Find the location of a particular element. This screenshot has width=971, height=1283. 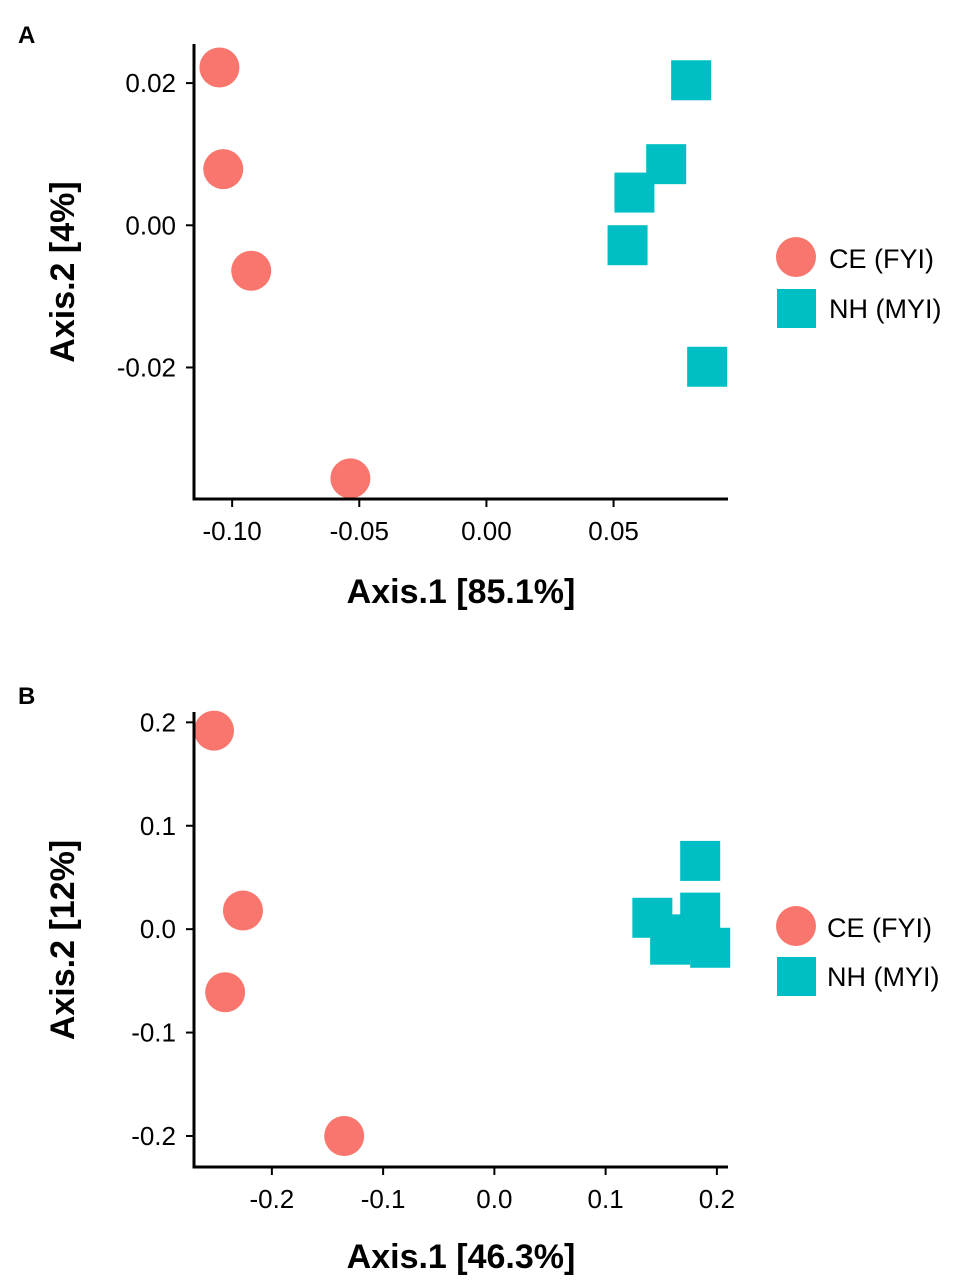

panel-a-x-tick-label: 0.05 is located at coordinates (613, 531).